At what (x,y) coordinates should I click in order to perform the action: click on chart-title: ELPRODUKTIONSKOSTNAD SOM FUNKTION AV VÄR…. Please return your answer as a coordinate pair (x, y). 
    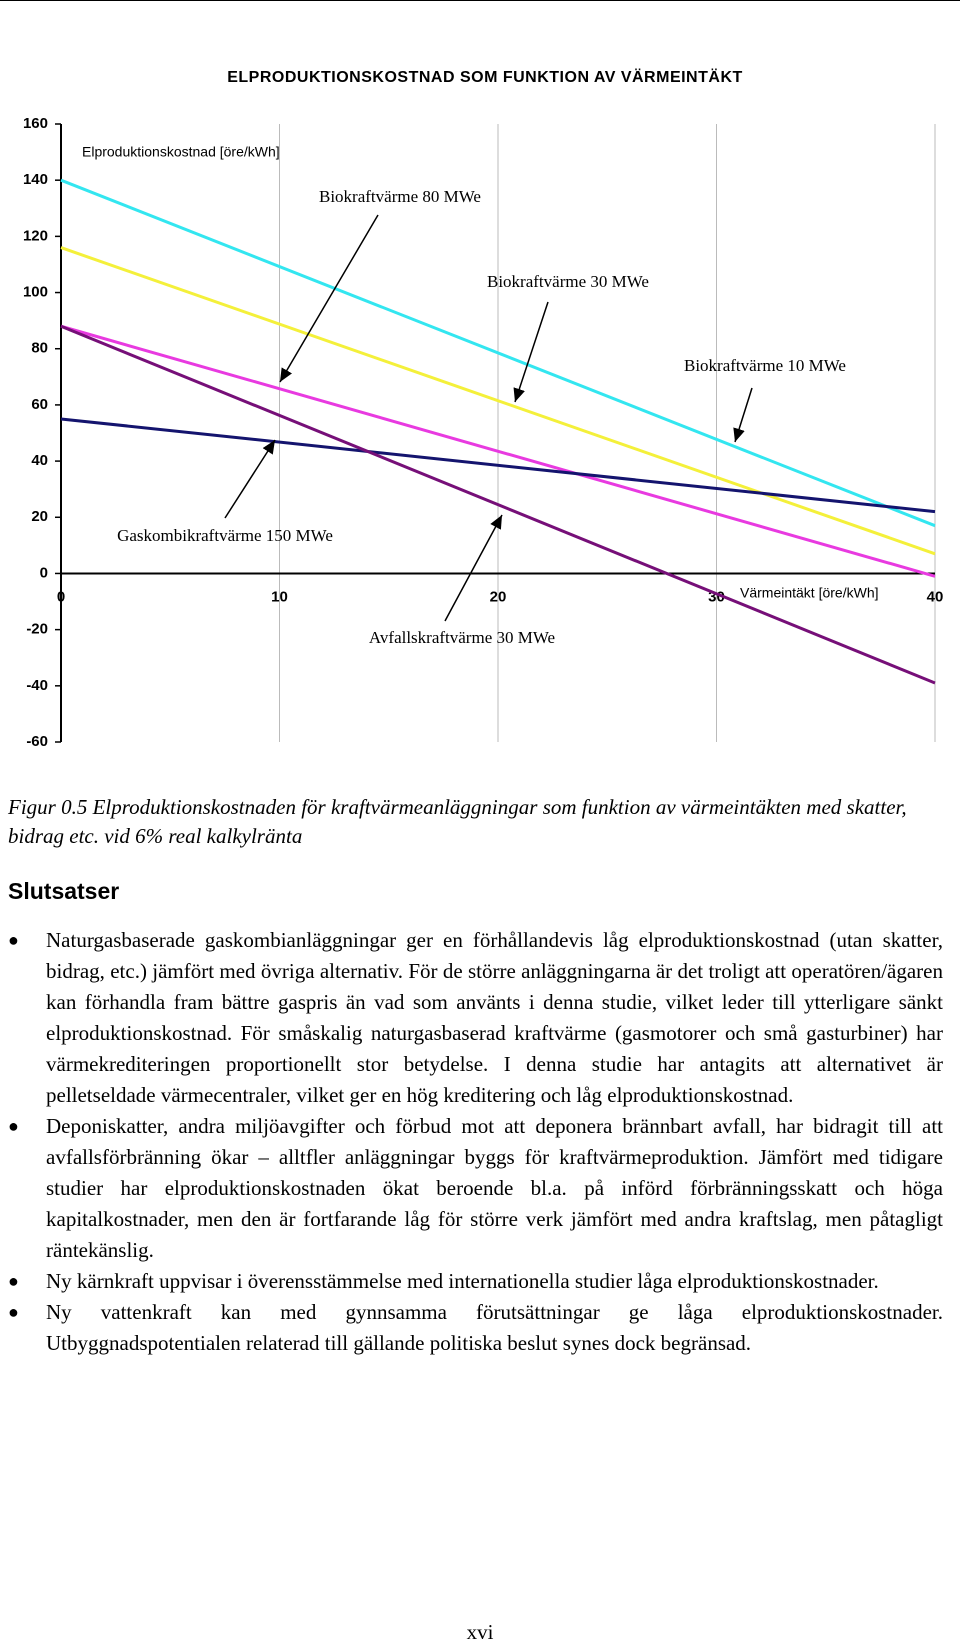
    Looking at the image, I should click on (485, 77).